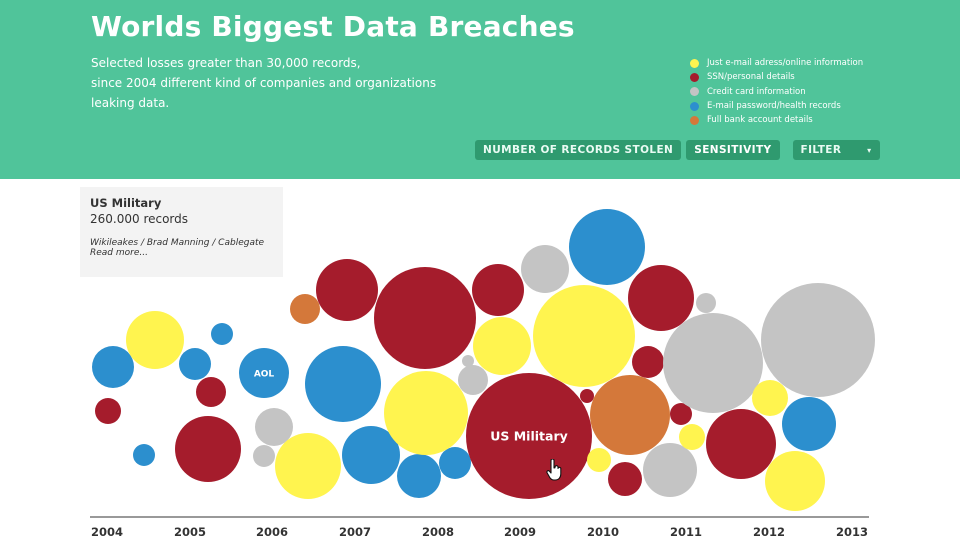 The image size is (960, 555). I want to click on tooltip-story: Wikileakes / Brad Manning / Cablegate, so click(177, 243).